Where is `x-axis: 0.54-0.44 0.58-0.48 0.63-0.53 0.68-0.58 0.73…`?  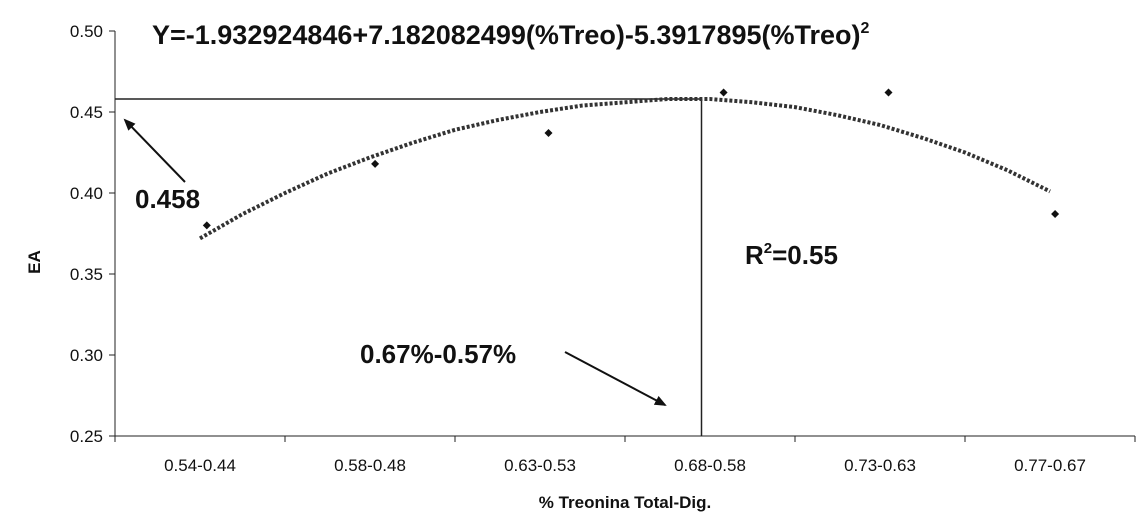
x-axis: 0.54-0.44 0.58-0.48 0.63-0.53 0.68-0.58 0.73… is located at coordinates (625, 455).